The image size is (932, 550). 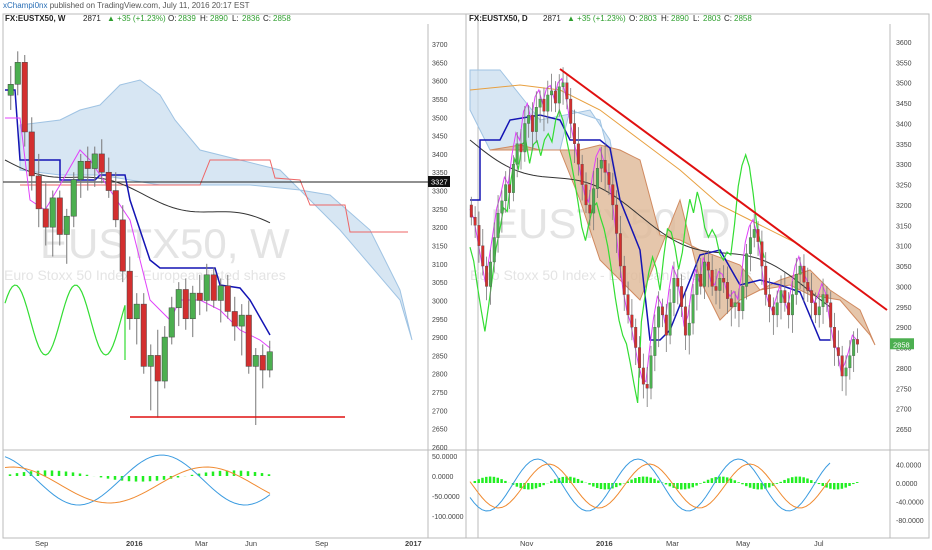 What do you see at coordinates (282, 18) in the screenshot?
I see `legend-c-value: 2858` at bounding box center [282, 18].